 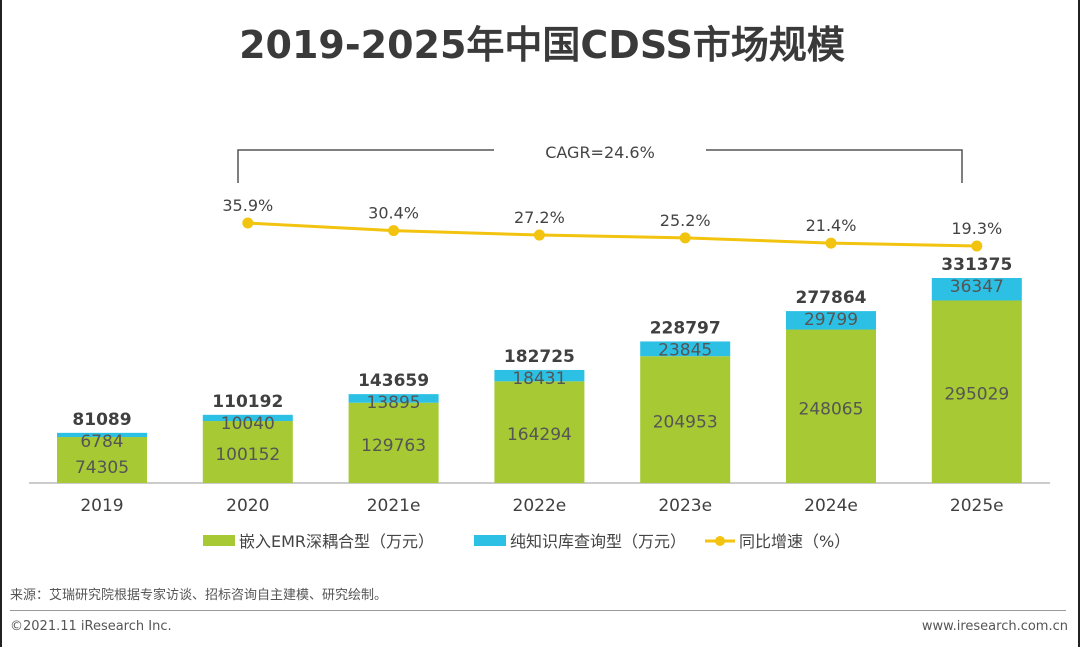 What do you see at coordinates (612, 234) in the screenshot?
I see `growth-line` at bounding box center [612, 234].